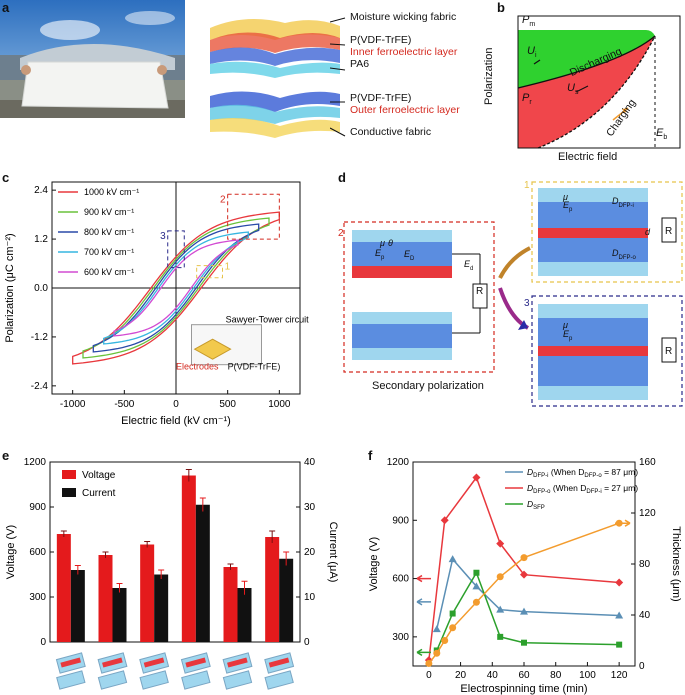 The height and width of the screenshot is (695, 685). What do you see at coordinates (404, 52) in the screenshot?
I see `layer-label: Inner ferroelectric layer` at bounding box center [404, 52].